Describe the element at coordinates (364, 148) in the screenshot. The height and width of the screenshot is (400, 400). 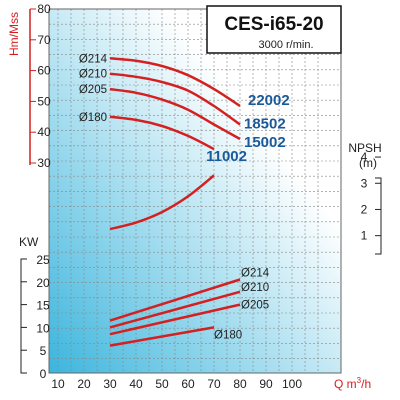
I see `npsh-axis-label: NPSH` at that location.